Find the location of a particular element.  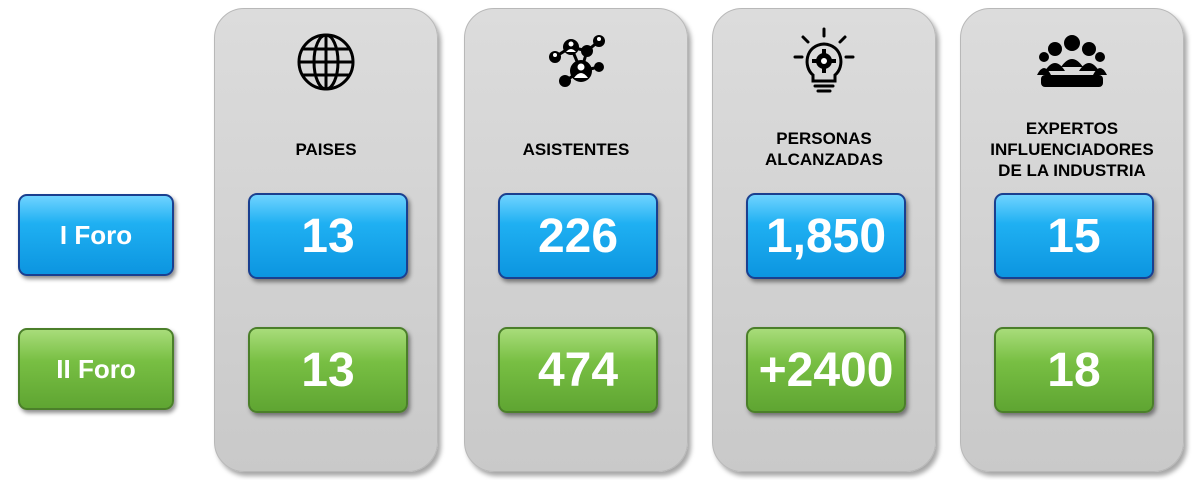

card-title: PERSONAS ALCANZADAS is located at coordinates (824, 149).